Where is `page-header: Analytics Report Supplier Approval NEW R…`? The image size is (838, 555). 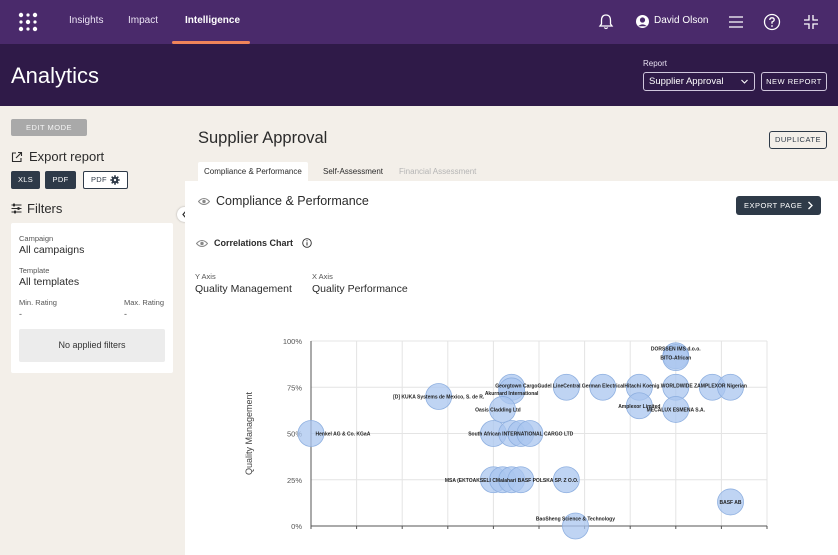
page-header: Analytics Report Supplier Approval NEW R… is located at coordinates (419, 75).